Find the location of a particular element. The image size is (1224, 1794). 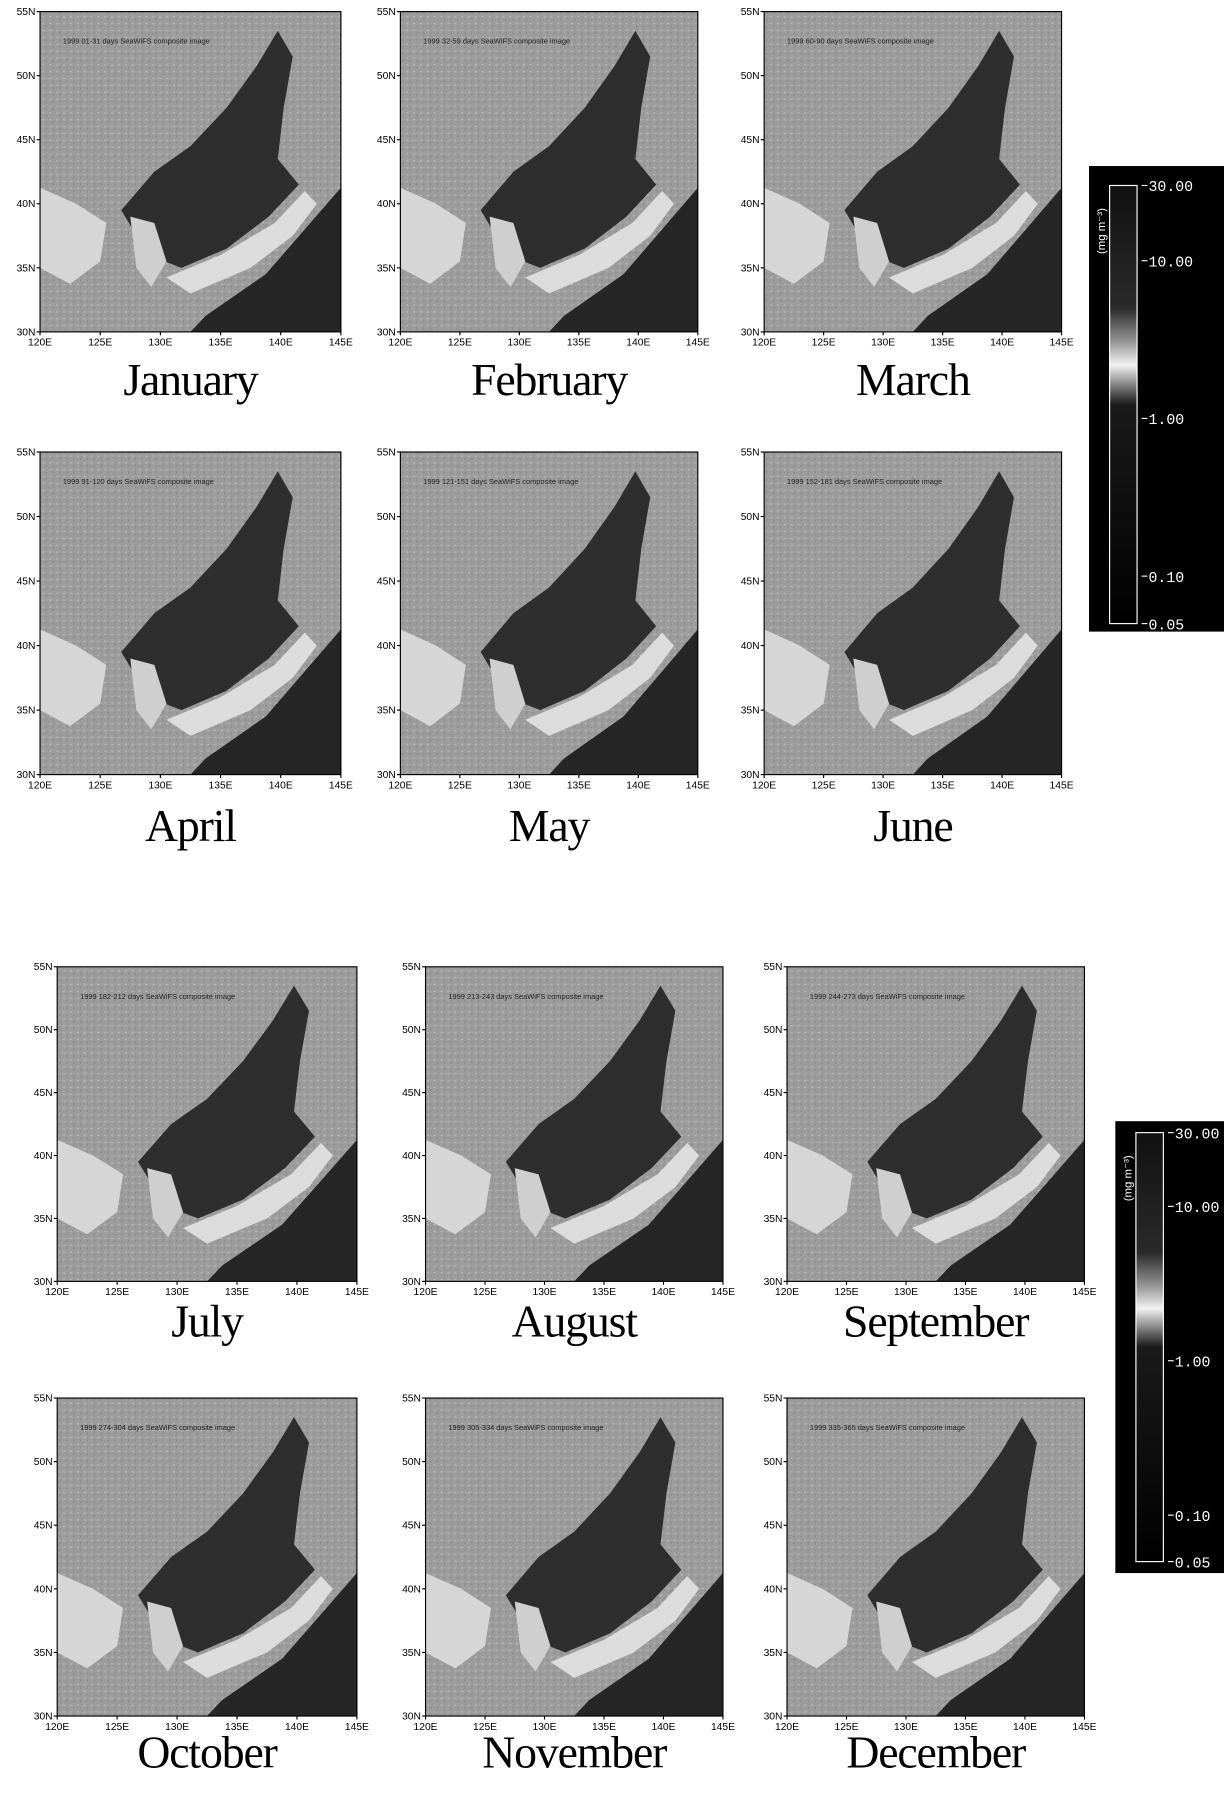

month-label: November is located at coordinates (574, 1752).